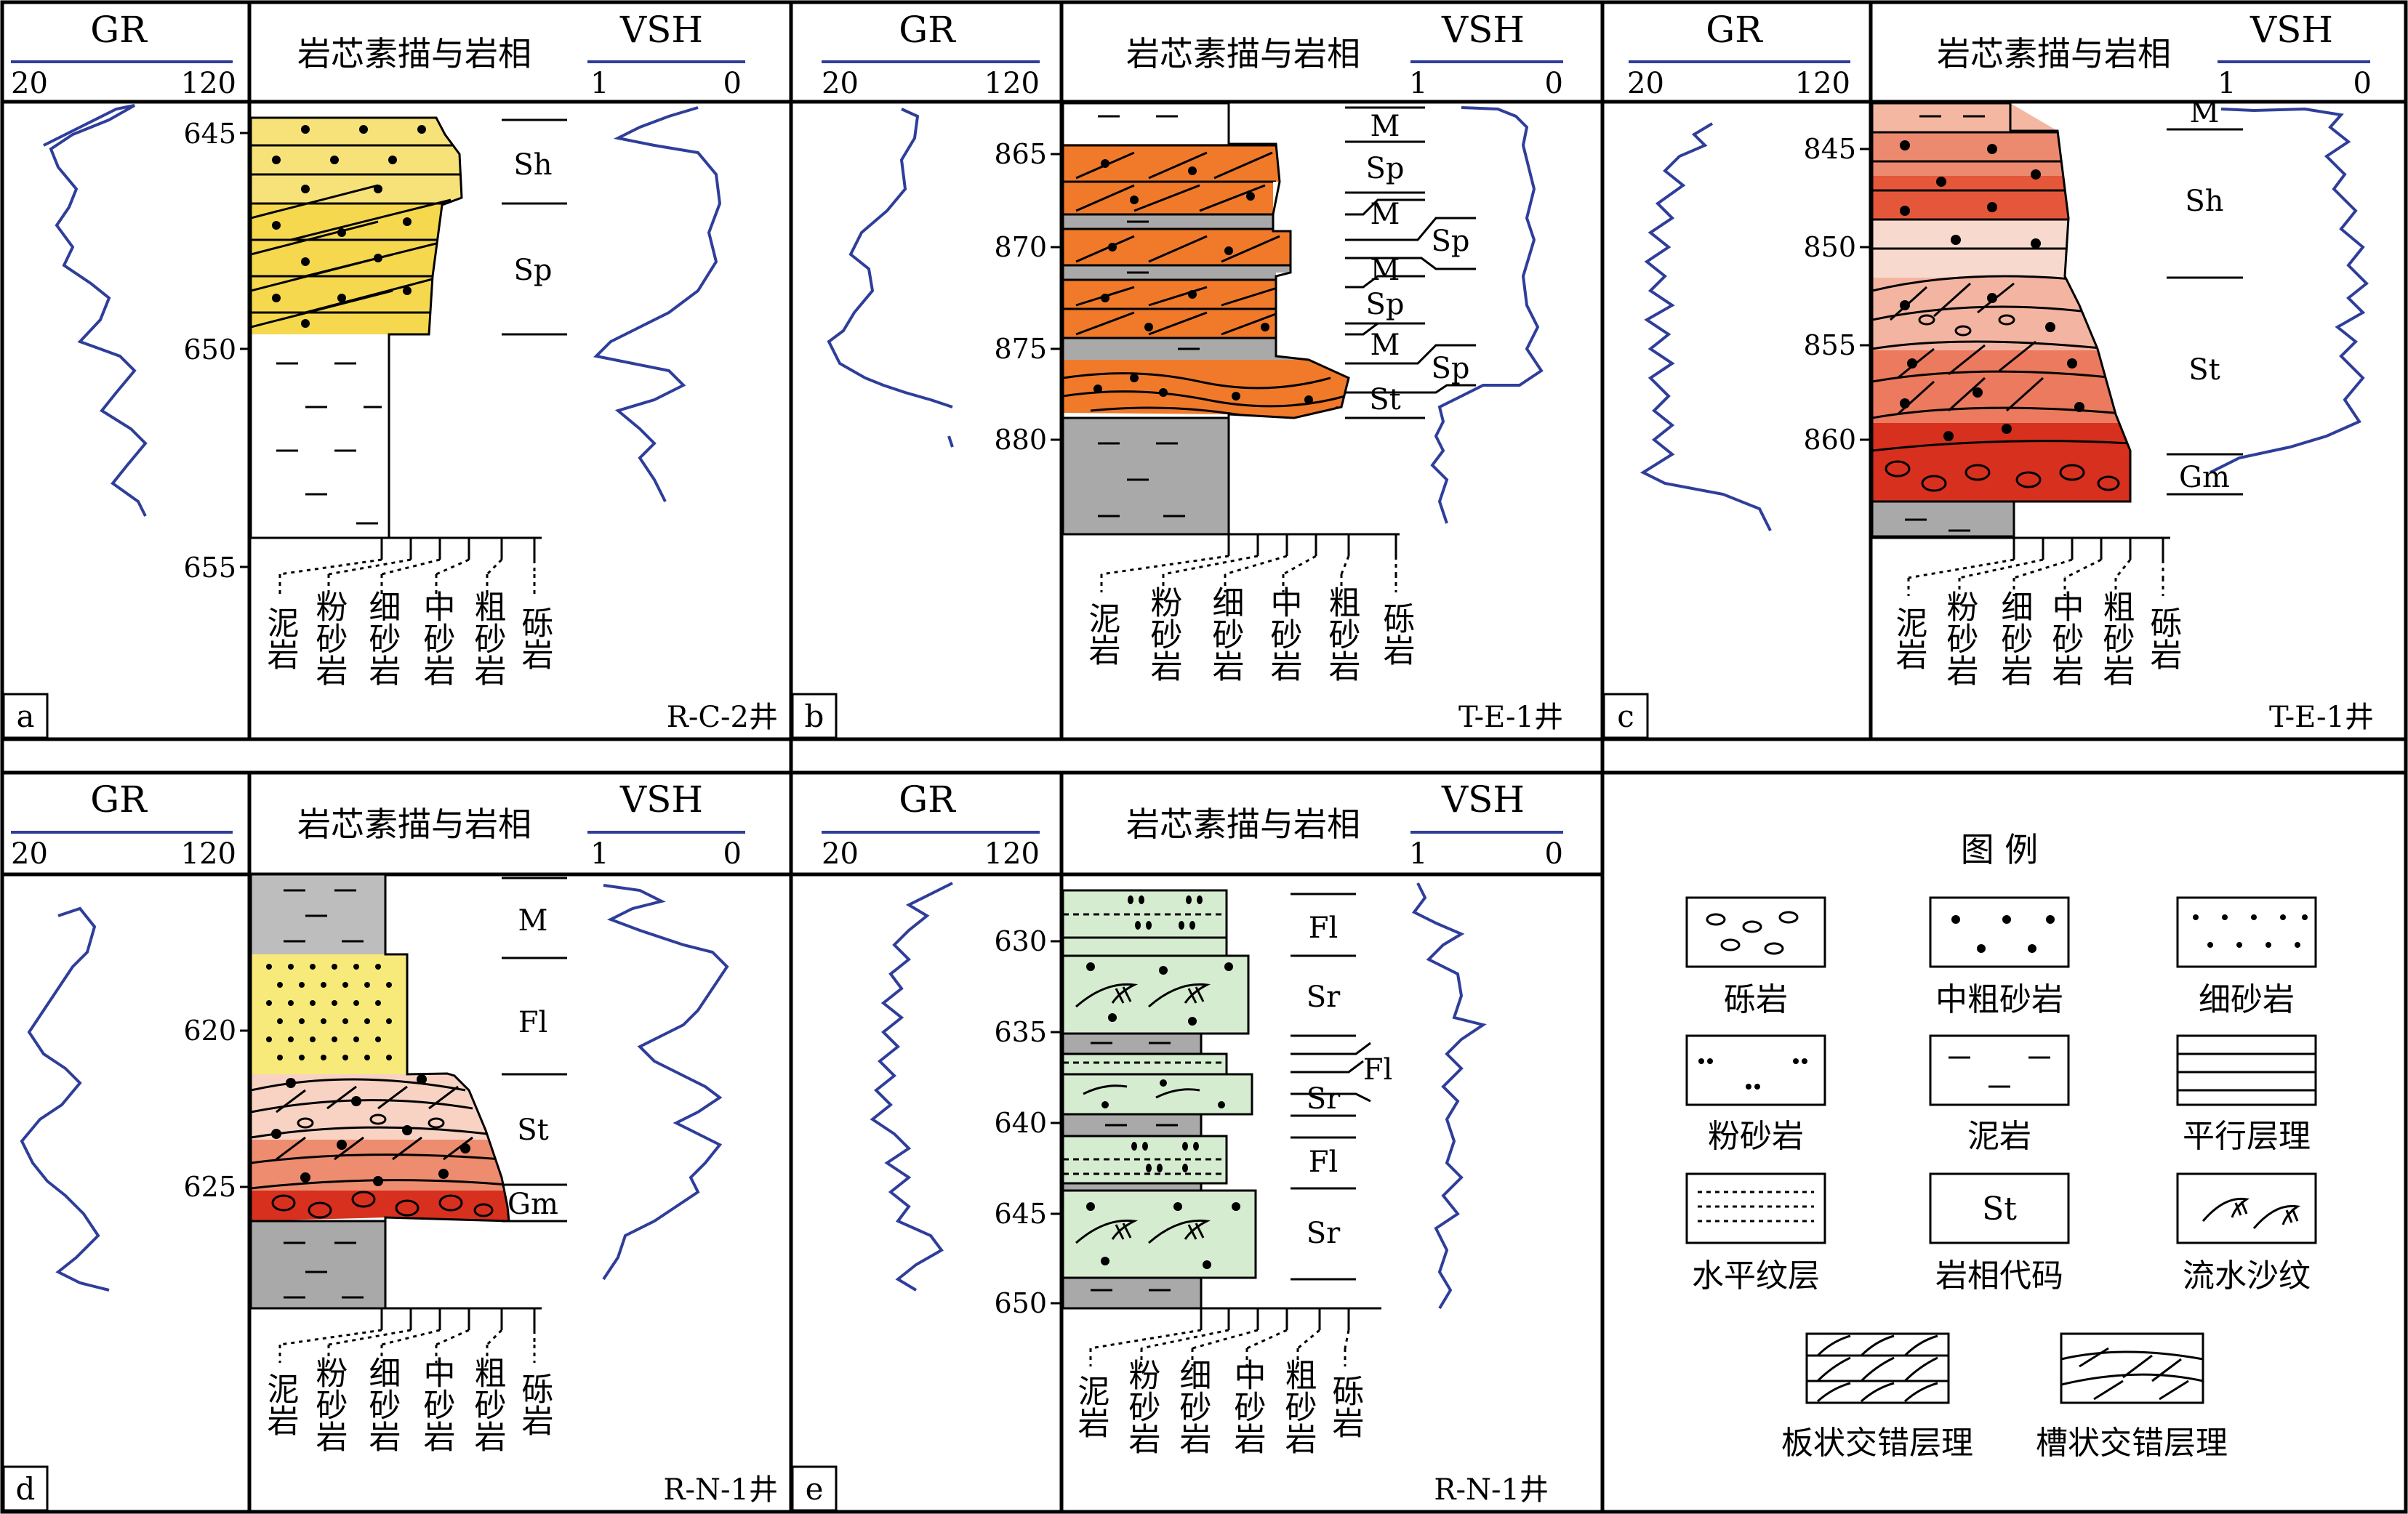 Image resolution: width=2408 pixels, height=1514 pixels. Describe the element at coordinates (1756, 1000) in the screenshot. I see `legend-label: 砾岩` at that location.